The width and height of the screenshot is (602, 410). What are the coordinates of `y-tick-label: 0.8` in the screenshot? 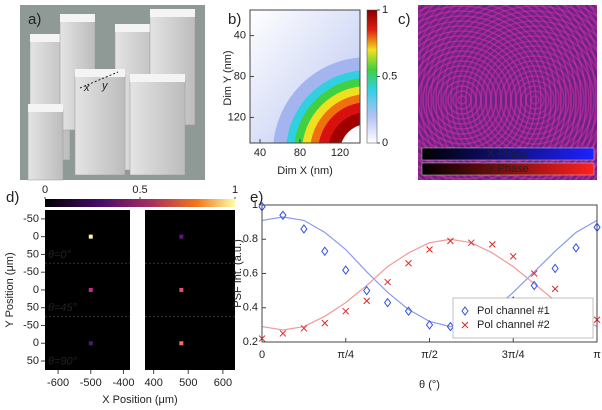 It's located at (250, 239).